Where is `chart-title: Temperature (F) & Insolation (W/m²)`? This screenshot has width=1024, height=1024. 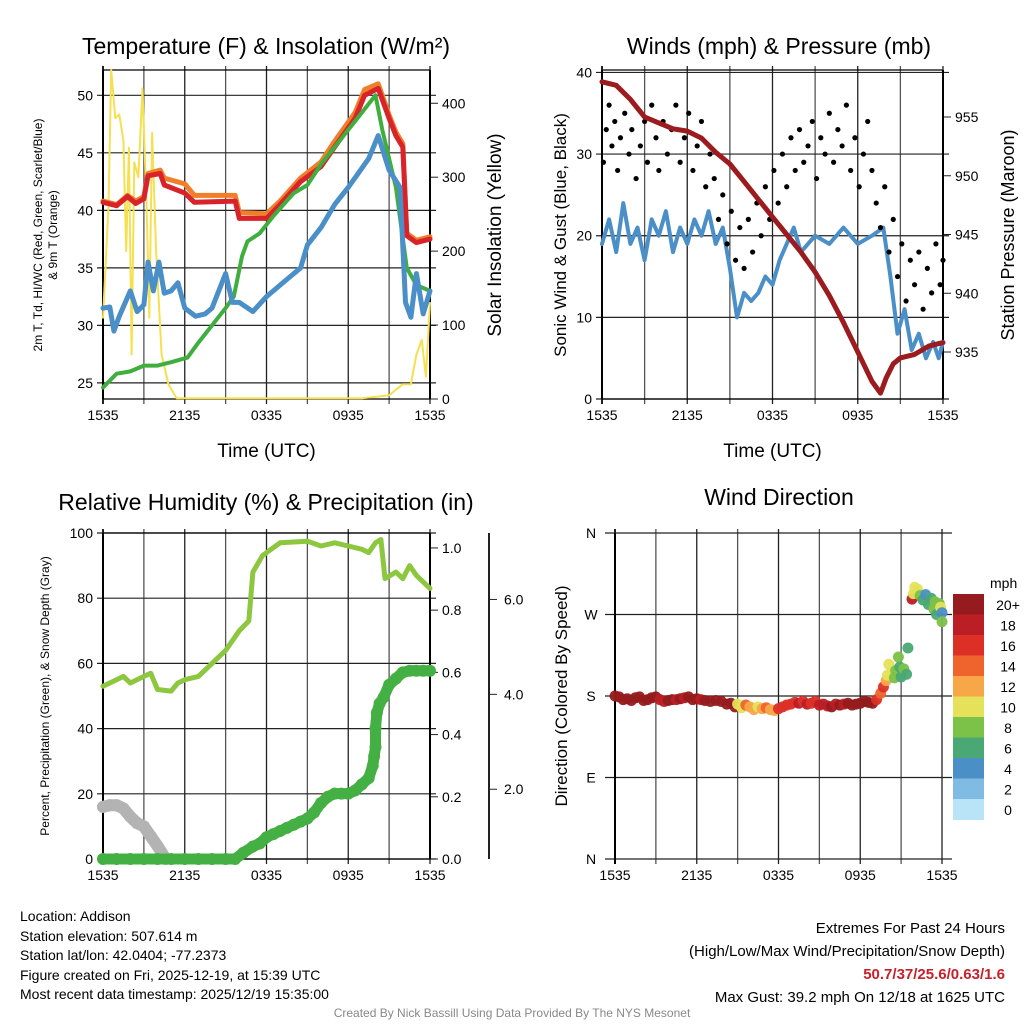
chart-title: Temperature (F) & Insolation (W/m²) is located at coordinates (266, 46).